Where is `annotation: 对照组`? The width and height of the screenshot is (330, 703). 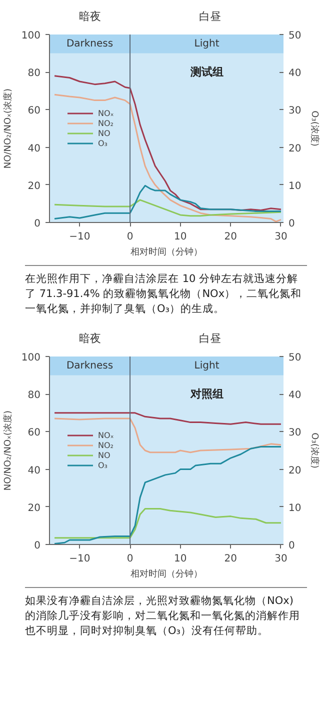 annotation: 对照组 is located at coordinates (206, 394).